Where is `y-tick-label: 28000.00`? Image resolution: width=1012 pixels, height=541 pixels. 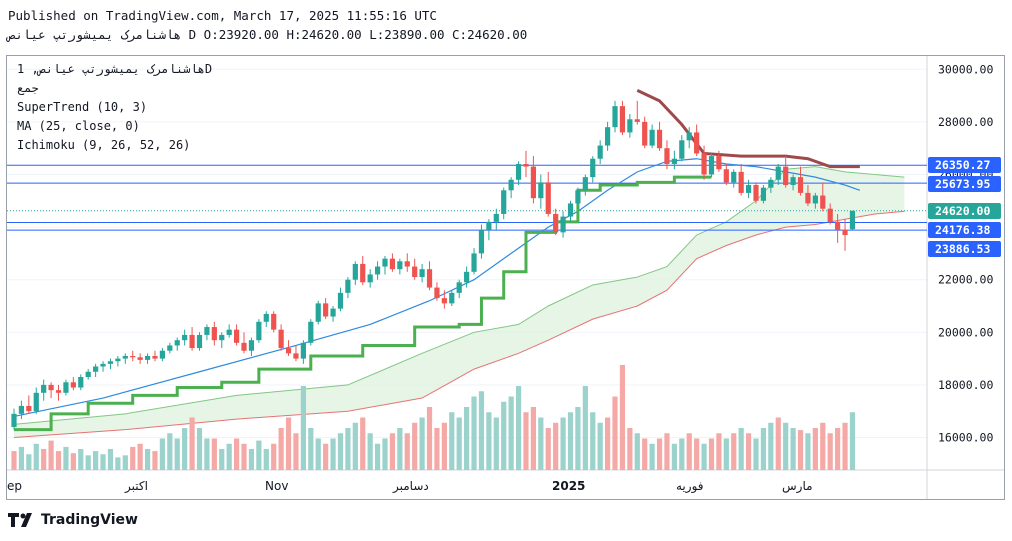 y-tick-label: 28000.00 is located at coordinates (965, 122).